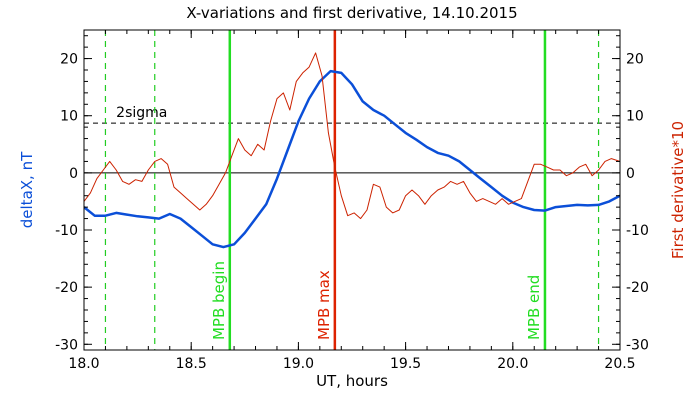 This screenshot has height=400, width=700. I want to click on vertical-line-label: MPB begin, so click(219, 300).